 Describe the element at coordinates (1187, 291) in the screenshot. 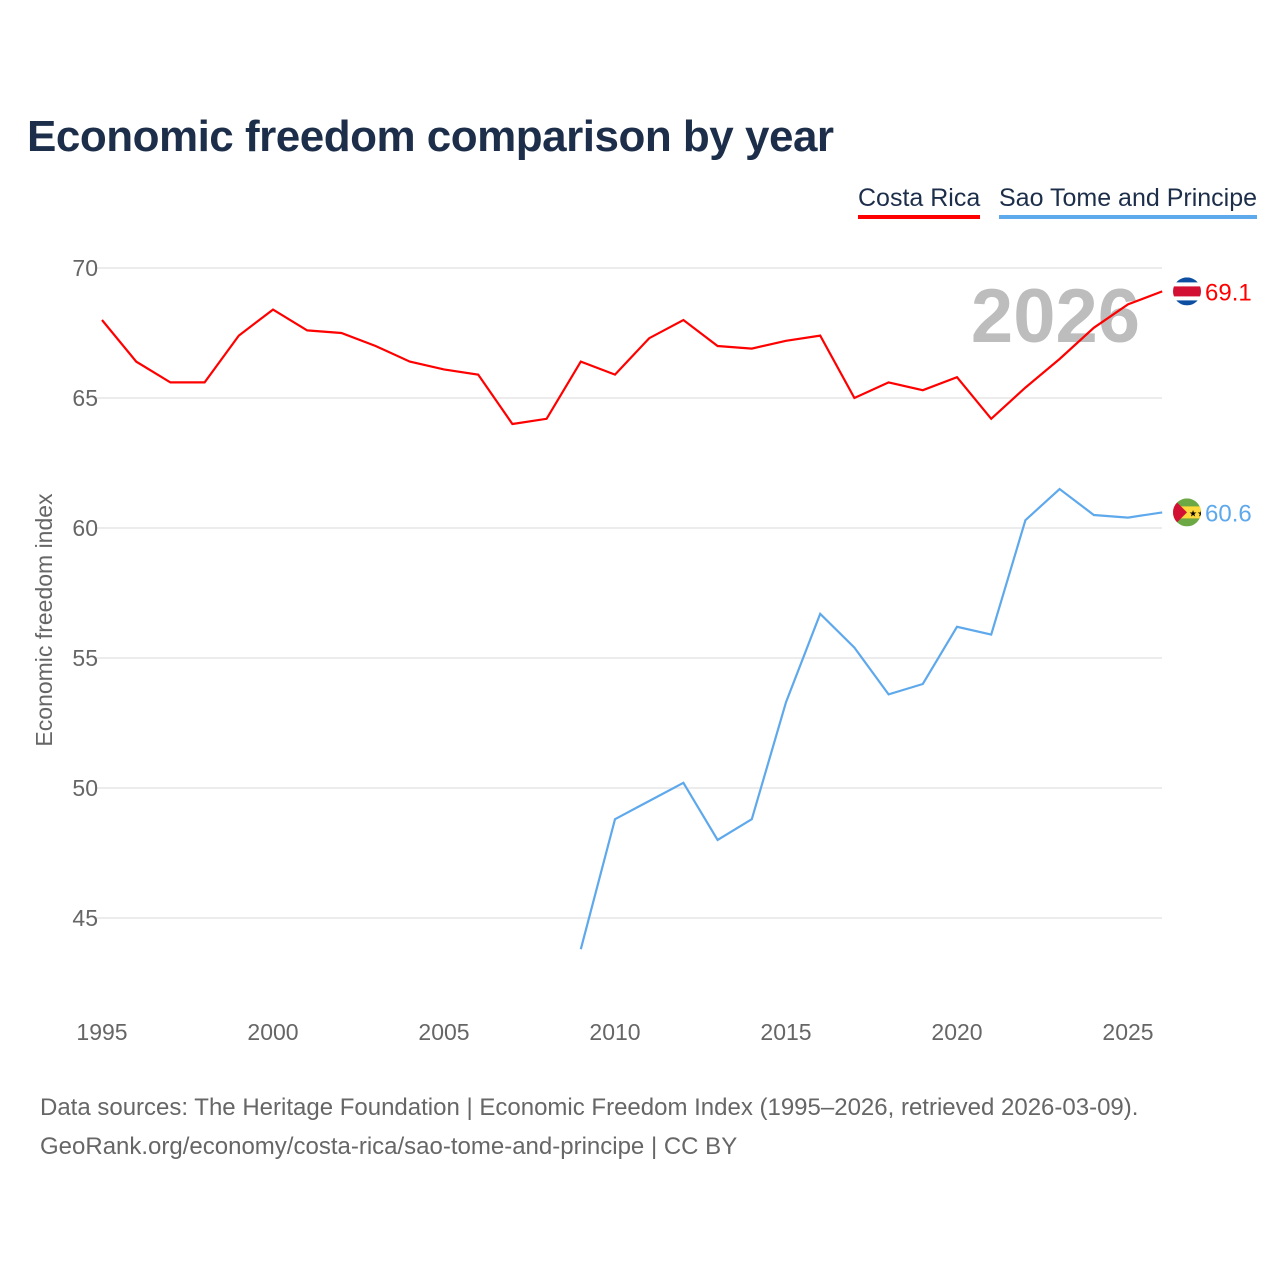

I see `costa-rica-flag-icon` at that location.